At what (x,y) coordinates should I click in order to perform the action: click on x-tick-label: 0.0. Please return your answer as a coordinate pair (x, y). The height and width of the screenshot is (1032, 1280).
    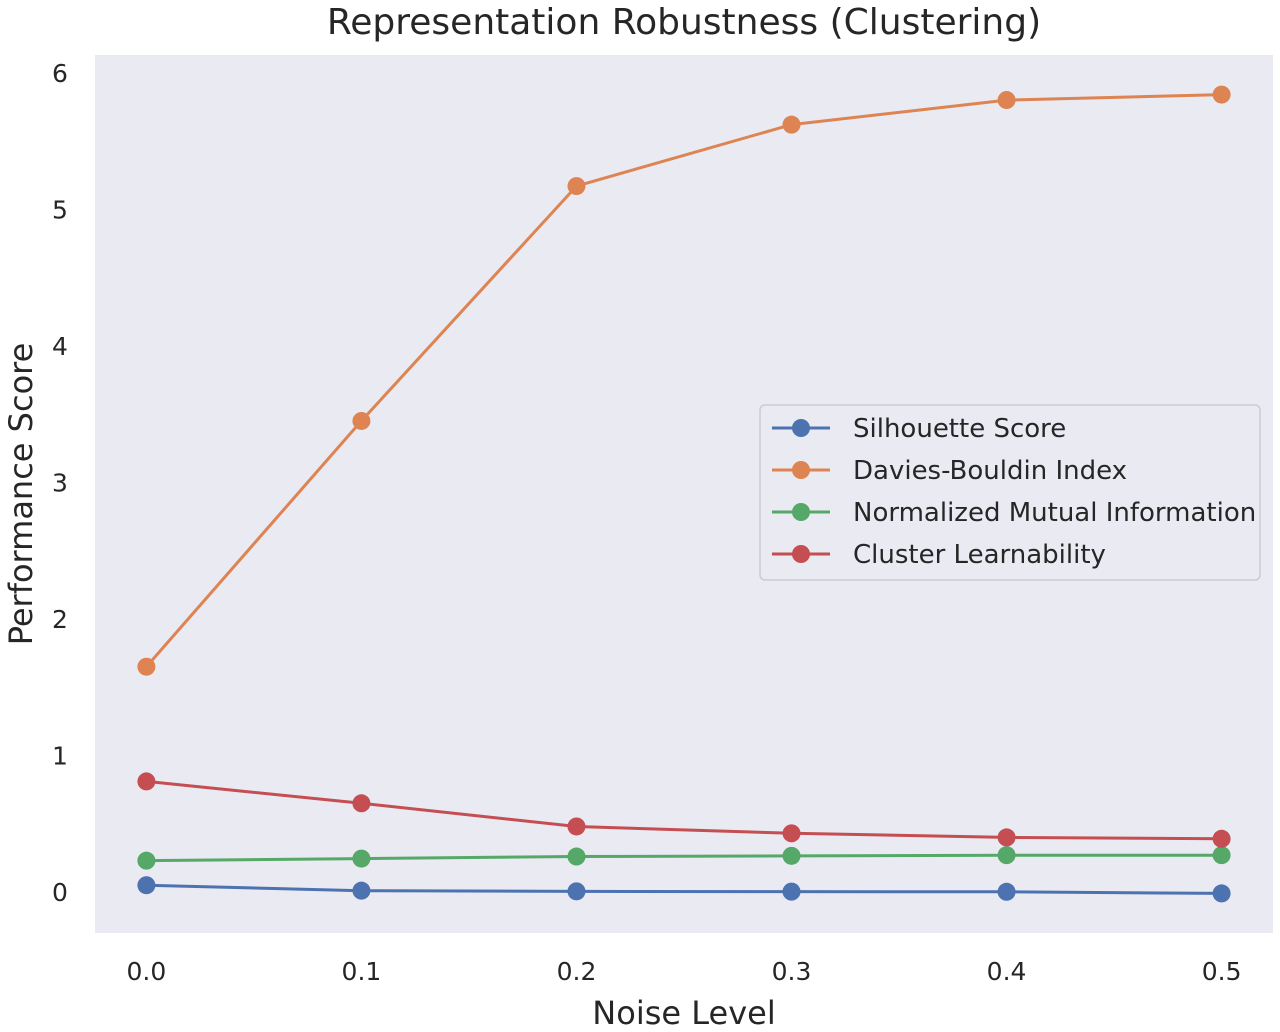
    Looking at the image, I should click on (147, 971).